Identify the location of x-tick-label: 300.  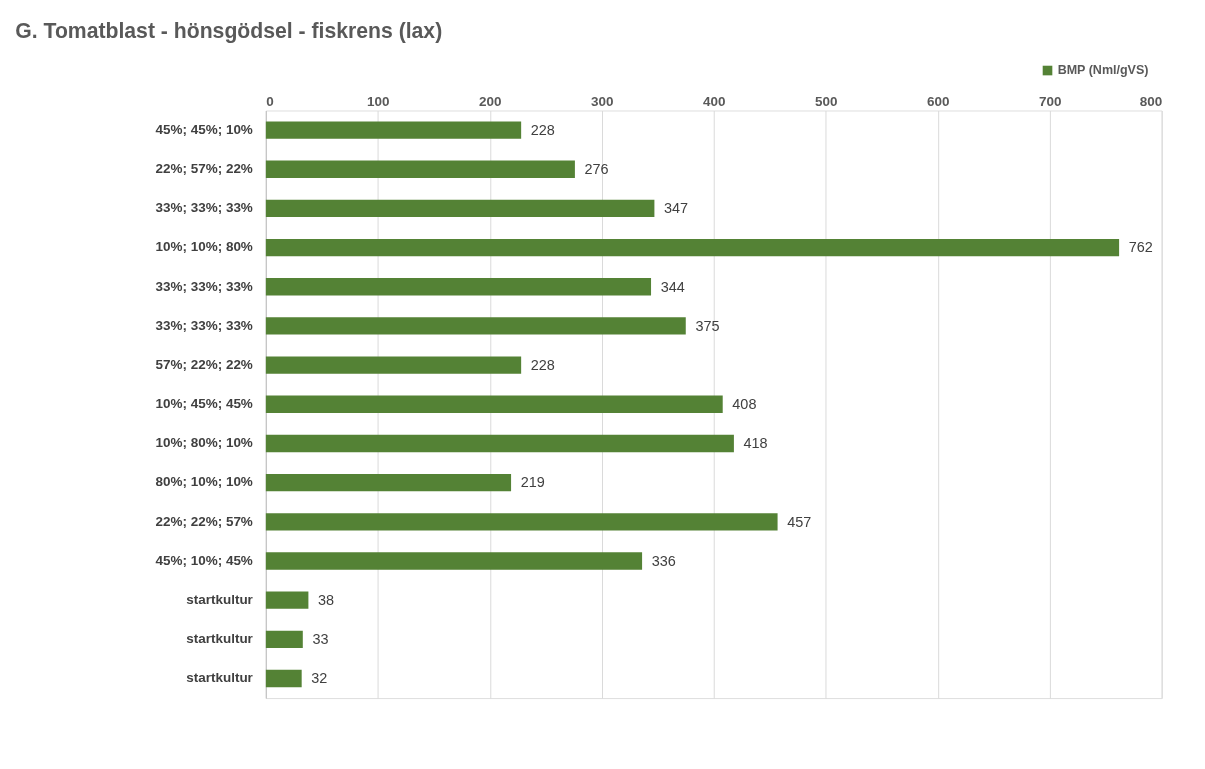
(602, 102).